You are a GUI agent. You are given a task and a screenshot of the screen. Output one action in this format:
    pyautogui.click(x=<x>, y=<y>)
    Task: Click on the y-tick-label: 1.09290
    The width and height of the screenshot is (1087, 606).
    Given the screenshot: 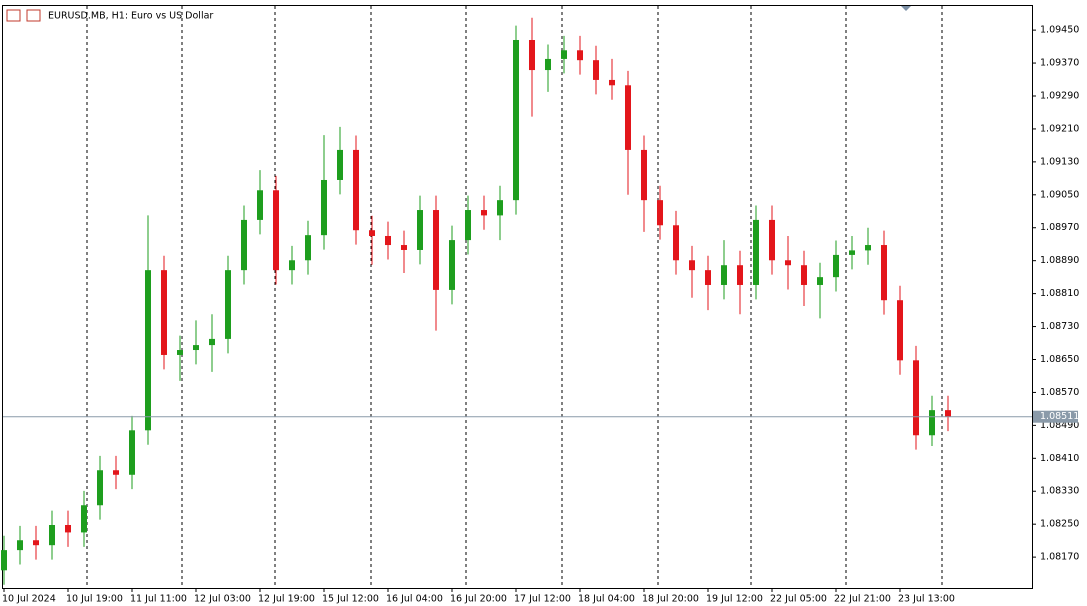 What is the action you would take?
    pyautogui.click(x=1059, y=95)
    